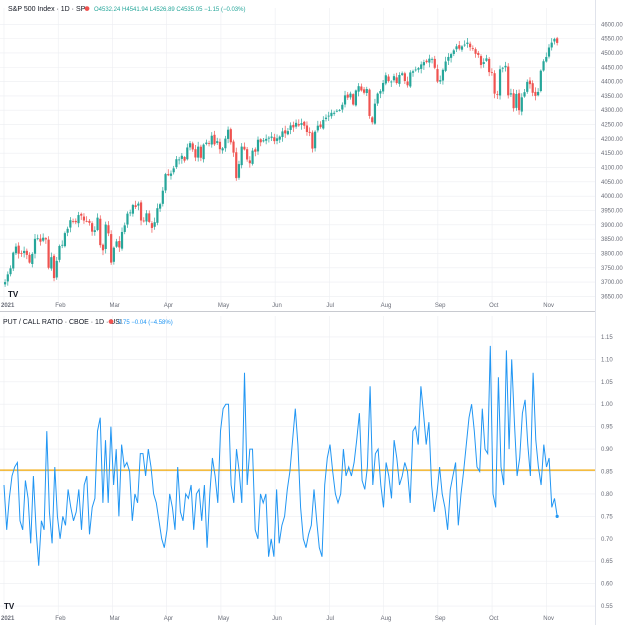 The height and width of the screenshot is (625, 624). I want to click on pcr-y-tick-label: 0.55, so click(607, 607).